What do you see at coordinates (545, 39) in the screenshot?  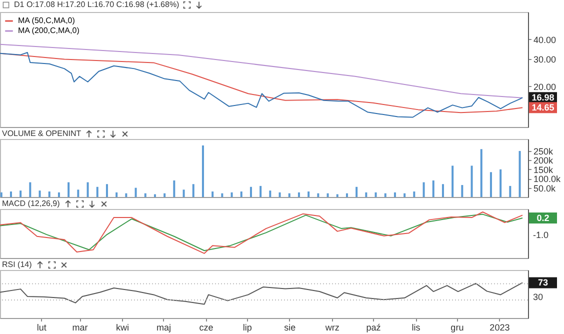 I see `y-tick-label: 40.00` at bounding box center [545, 39].